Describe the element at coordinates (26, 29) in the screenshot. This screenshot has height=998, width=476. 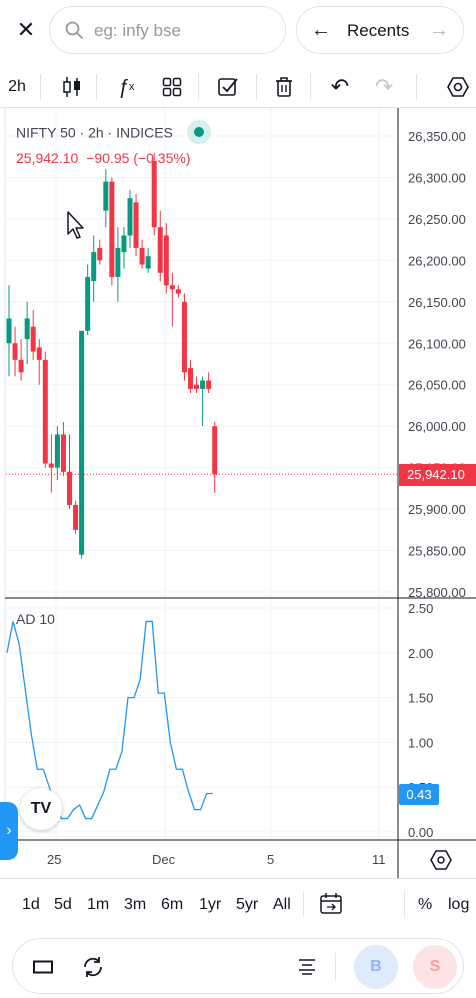
I see `close-icon: ✕` at that location.